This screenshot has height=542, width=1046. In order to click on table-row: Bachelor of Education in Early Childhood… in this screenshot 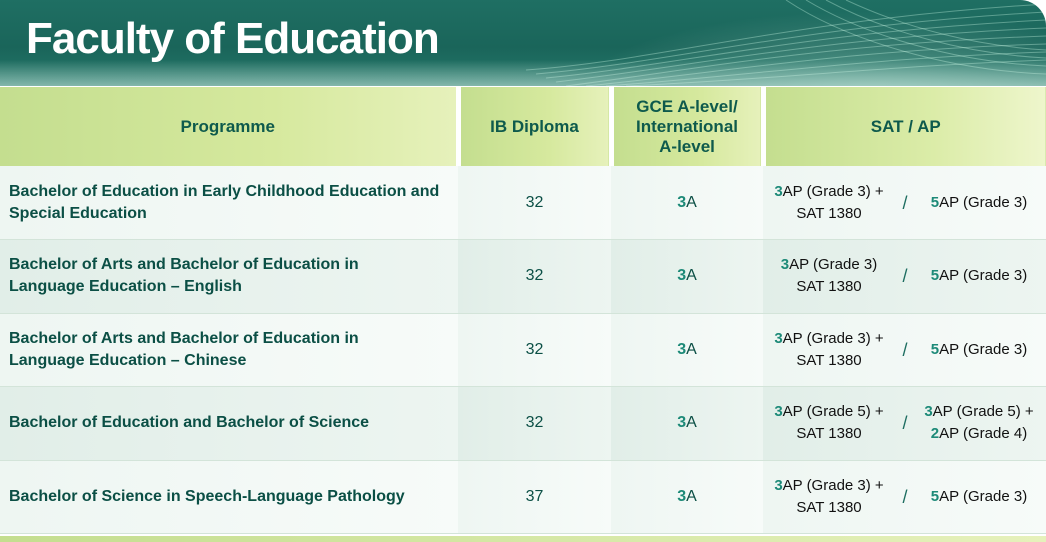, I will do `click(523, 203)`.